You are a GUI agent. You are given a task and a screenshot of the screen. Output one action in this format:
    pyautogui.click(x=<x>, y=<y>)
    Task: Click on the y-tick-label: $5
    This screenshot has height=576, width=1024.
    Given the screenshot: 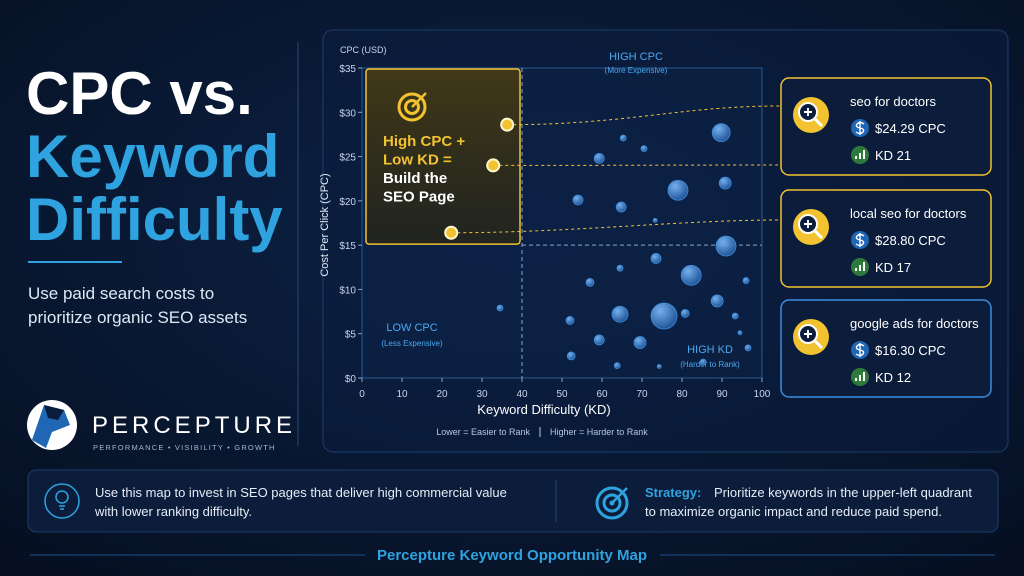 What is the action you would take?
    pyautogui.click(x=351, y=335)
    